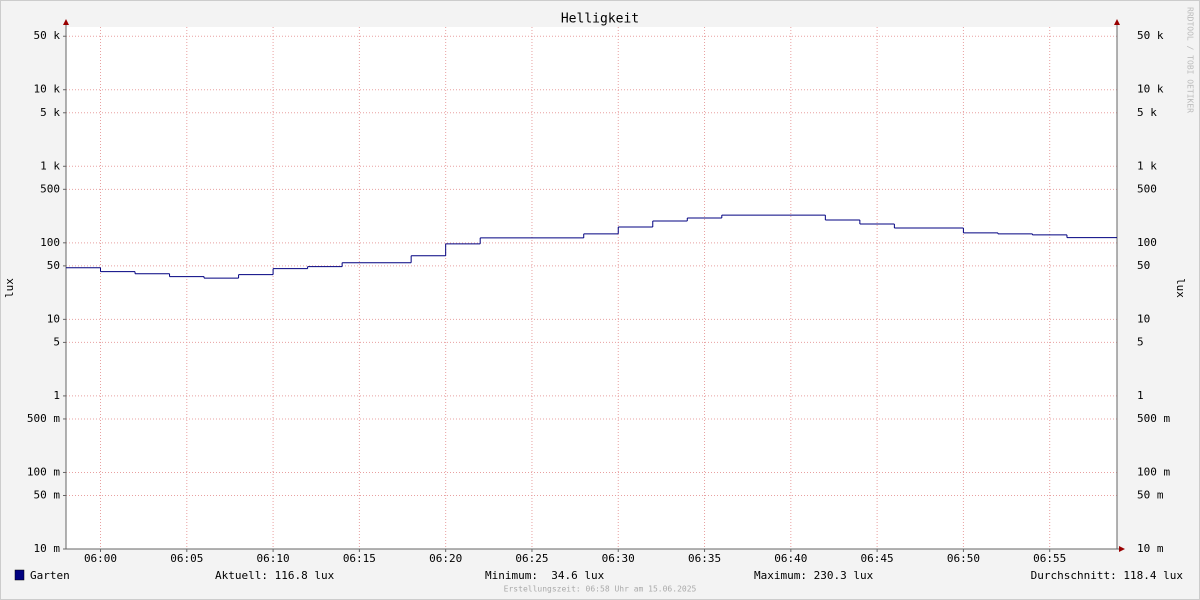  What do you see at coordinates (445, 558) in the screenshot?
I see `x-tick-label: 06:20` at bounding box center [445, 558].